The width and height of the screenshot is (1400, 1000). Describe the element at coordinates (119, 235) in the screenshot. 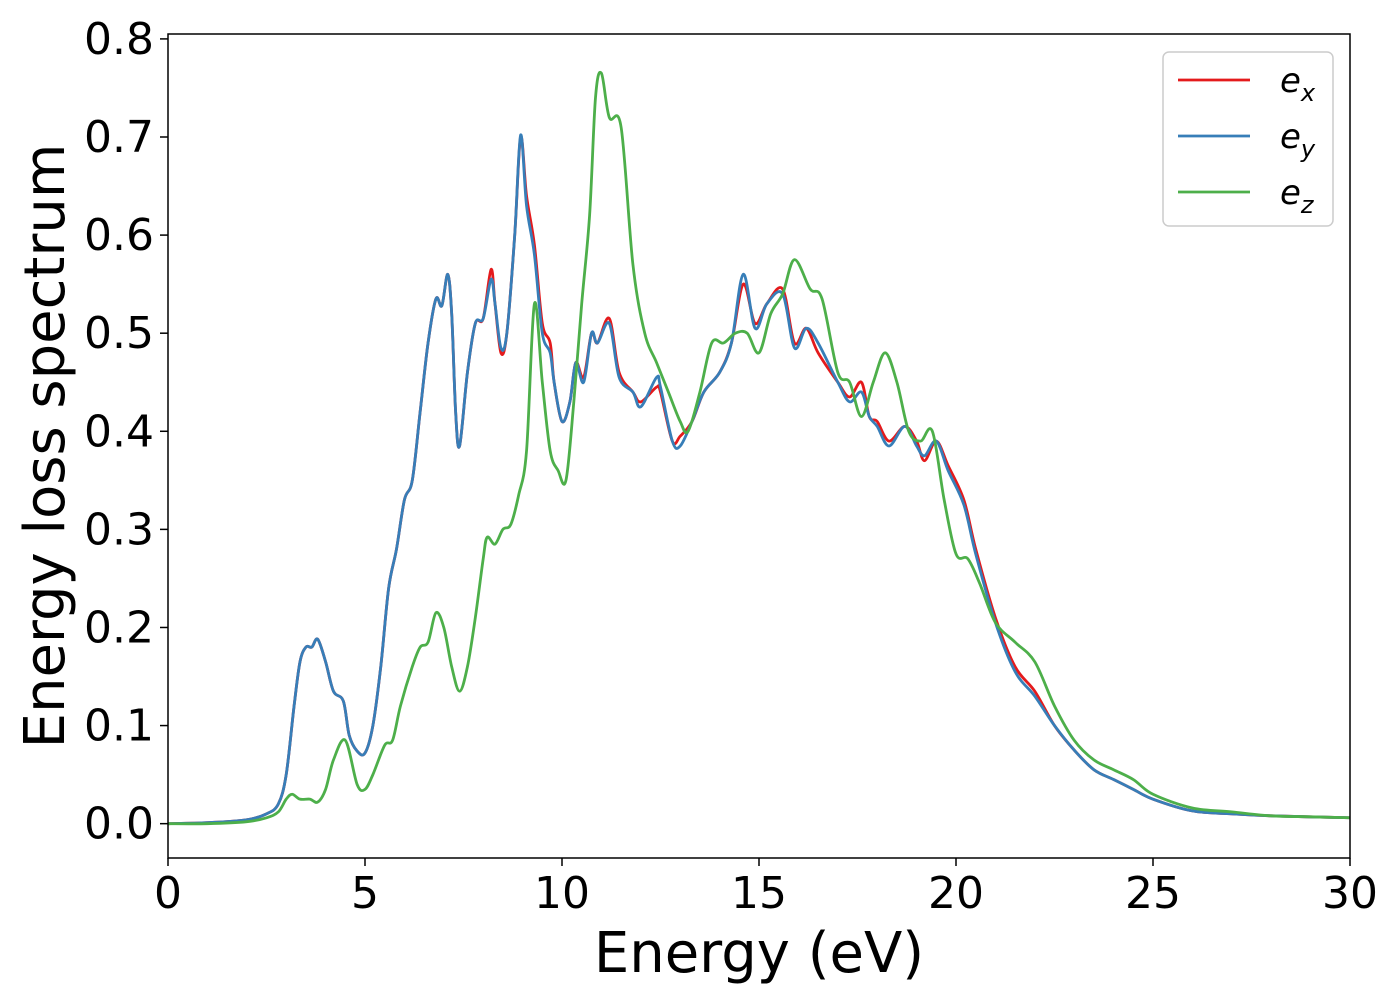

I see `y-tick-label: 0.6` at that location.